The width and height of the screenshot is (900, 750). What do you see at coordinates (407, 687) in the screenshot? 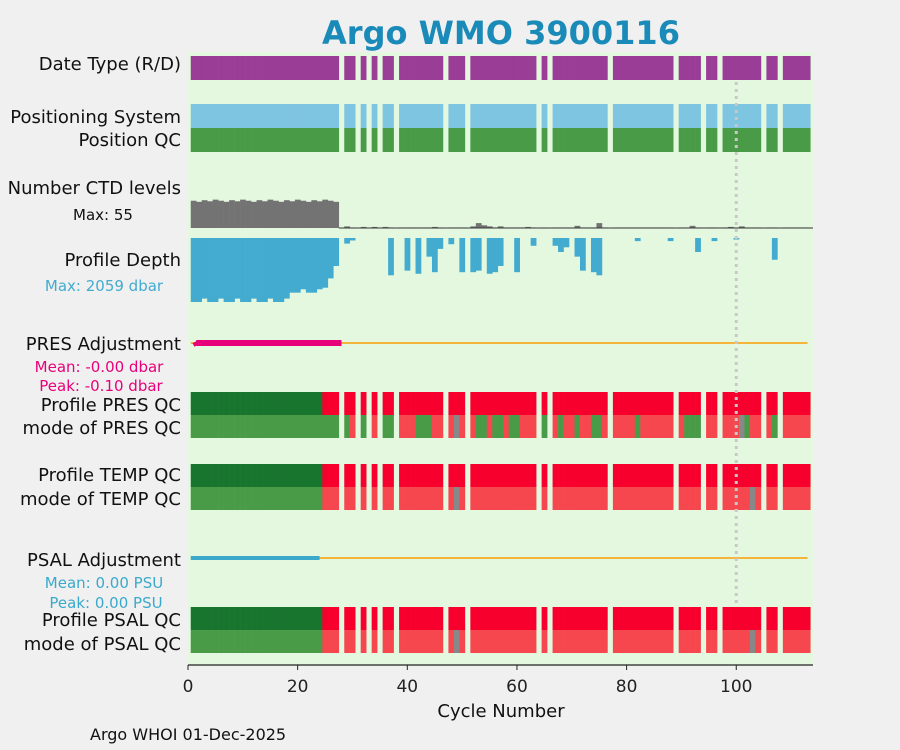
I see `x-tick-label: 40` at bounding box center [407, 687].